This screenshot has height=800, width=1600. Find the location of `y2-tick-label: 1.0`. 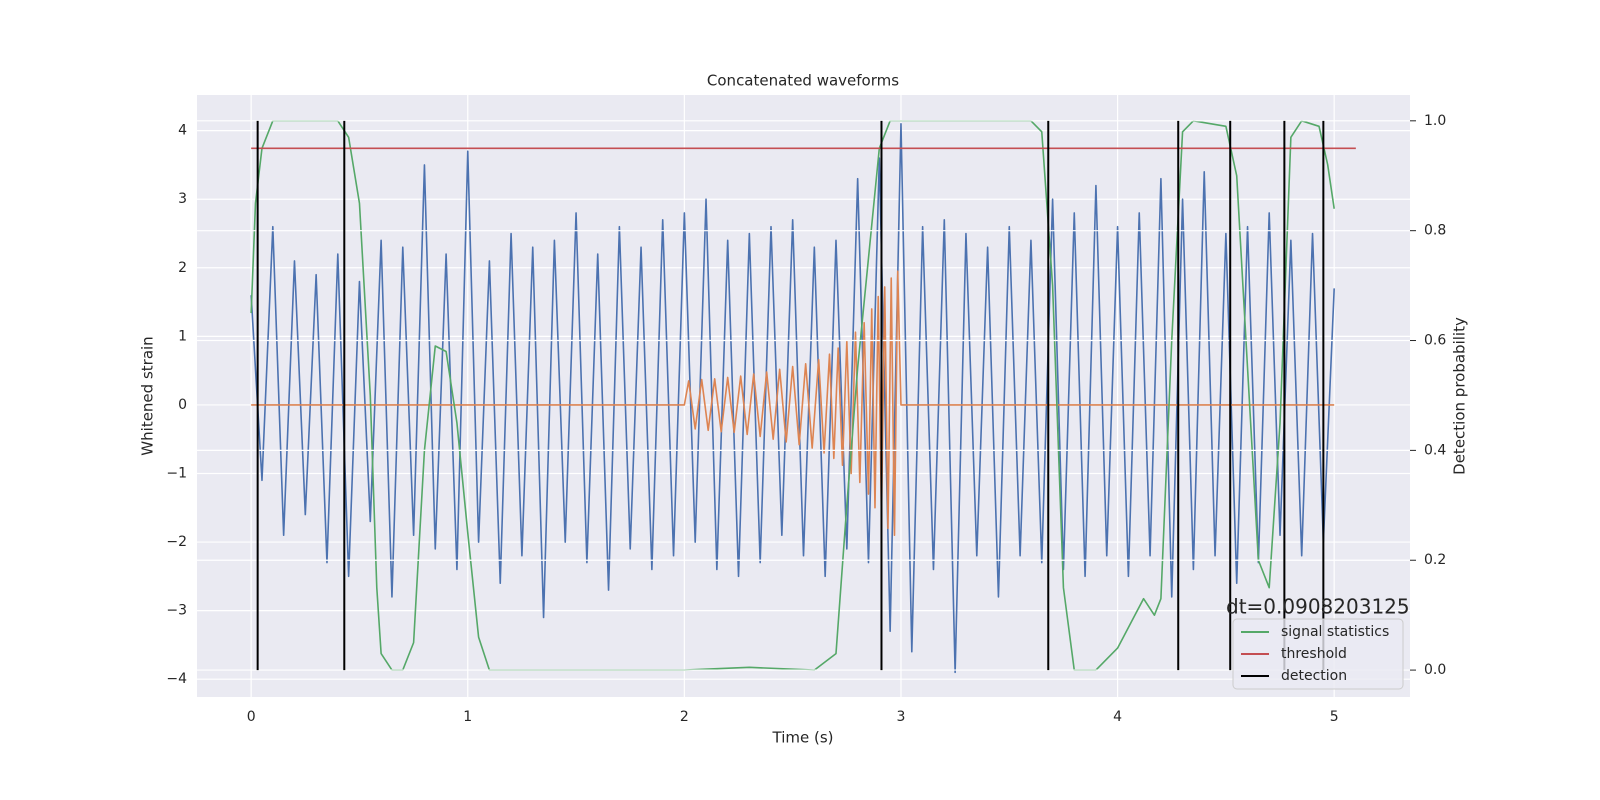

y2-tick-label: 1.0 is located at coordinates (1435, 121).